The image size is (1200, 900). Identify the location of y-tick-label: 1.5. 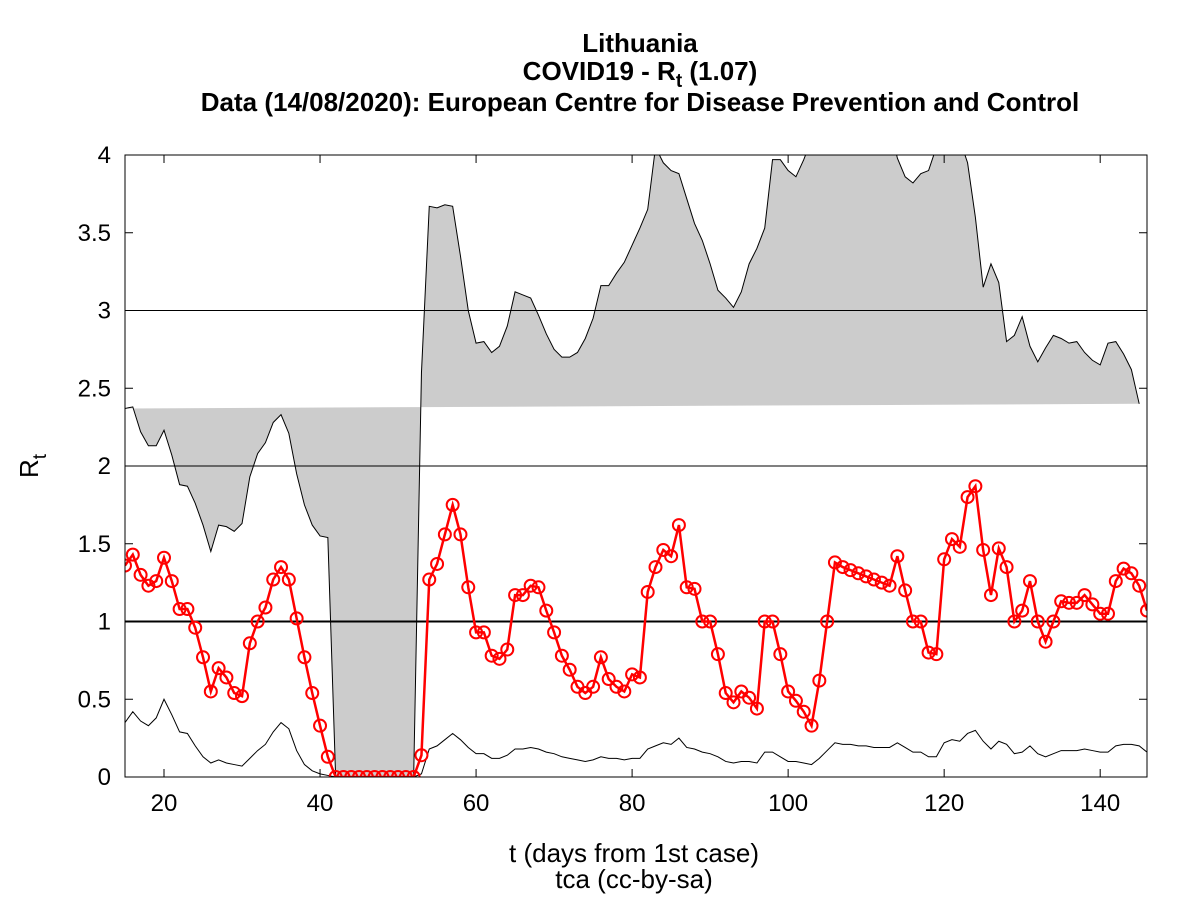
(94, 544).